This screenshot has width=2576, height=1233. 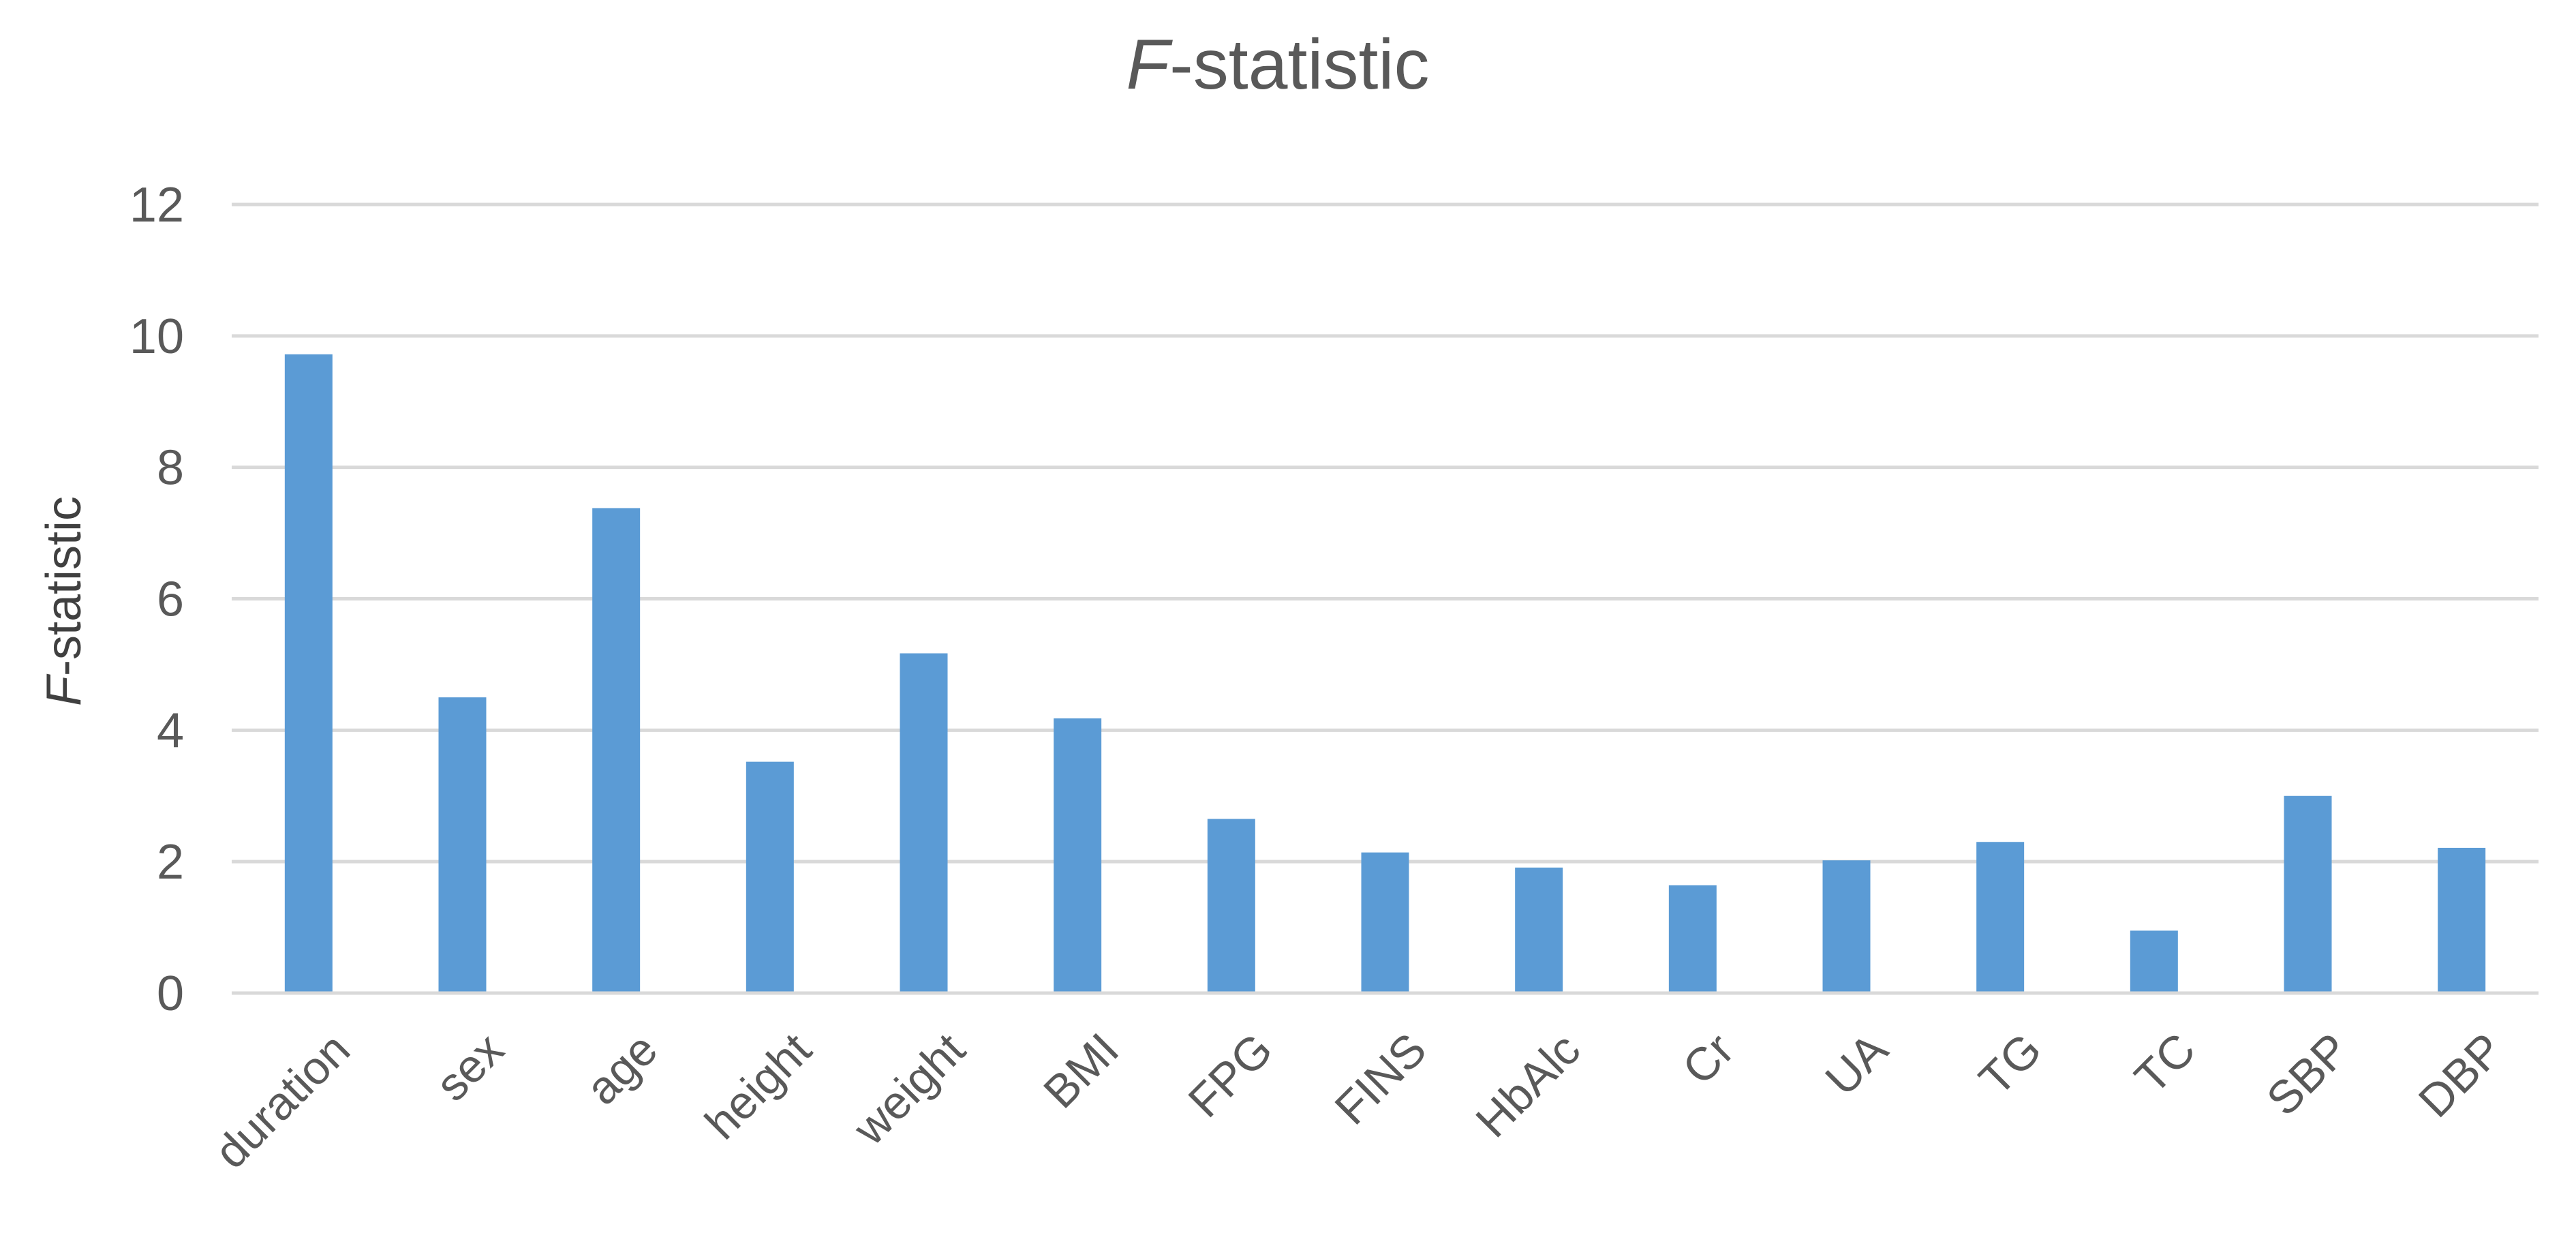 I want to click on x-tick-label-sbp: SBP, so click(x=2308, y=1074).